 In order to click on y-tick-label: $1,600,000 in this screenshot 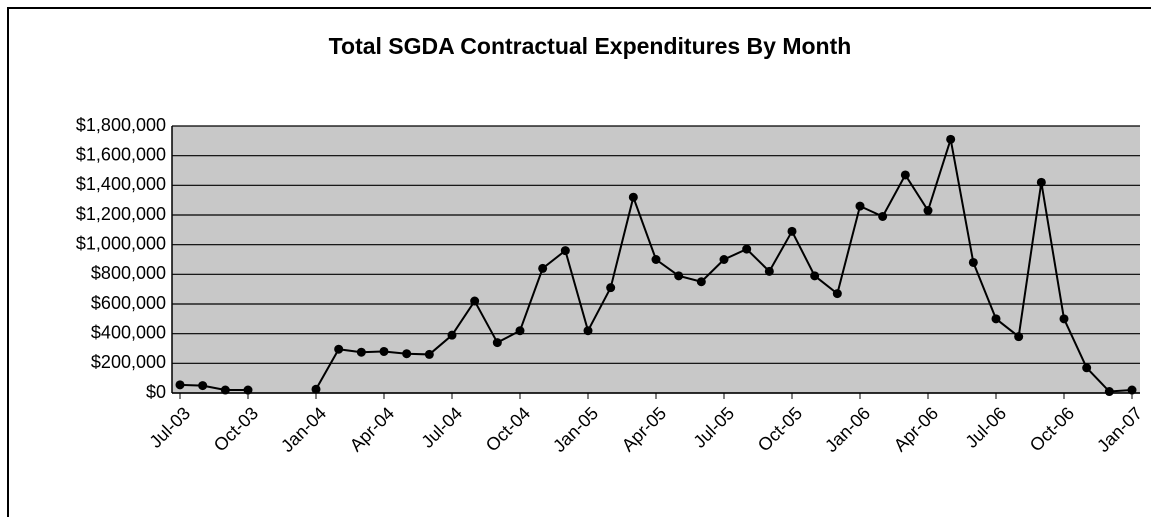, I will do `click(121, 154)`.